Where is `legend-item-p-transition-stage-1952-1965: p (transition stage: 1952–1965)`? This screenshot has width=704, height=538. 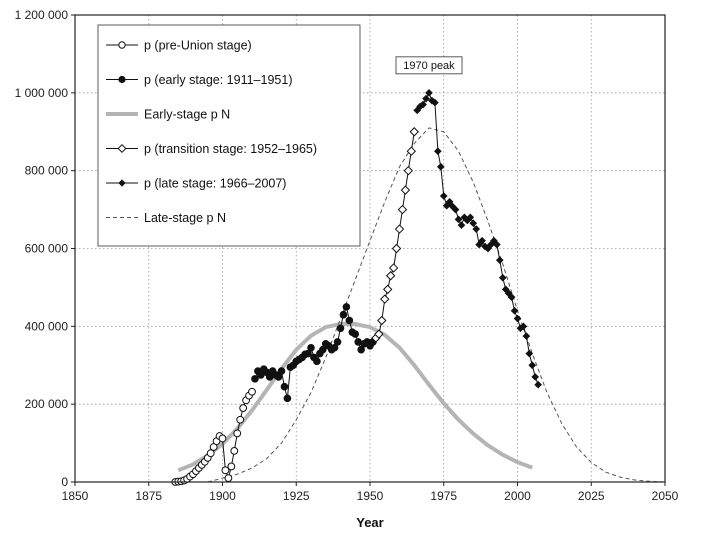
legend-item-p-transition-stage-1952-1965: p (transition stage: 1952–1965) is located at coordinates (211, 149).